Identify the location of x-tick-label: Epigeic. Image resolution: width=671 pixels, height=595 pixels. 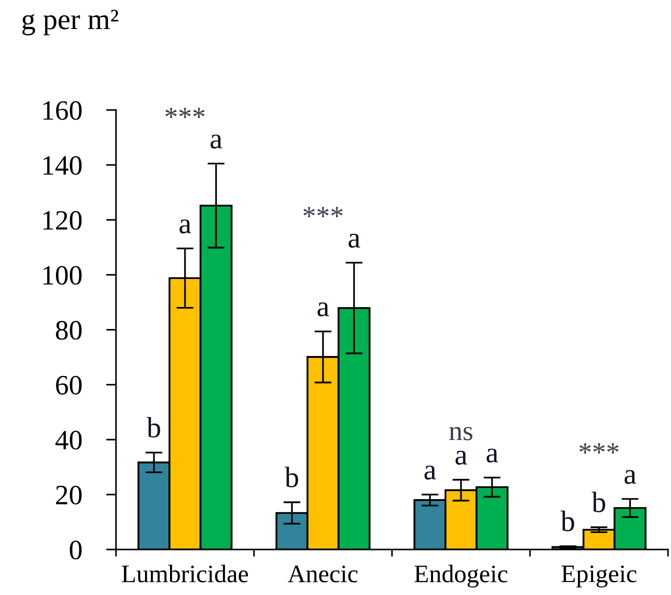
(599, 577).